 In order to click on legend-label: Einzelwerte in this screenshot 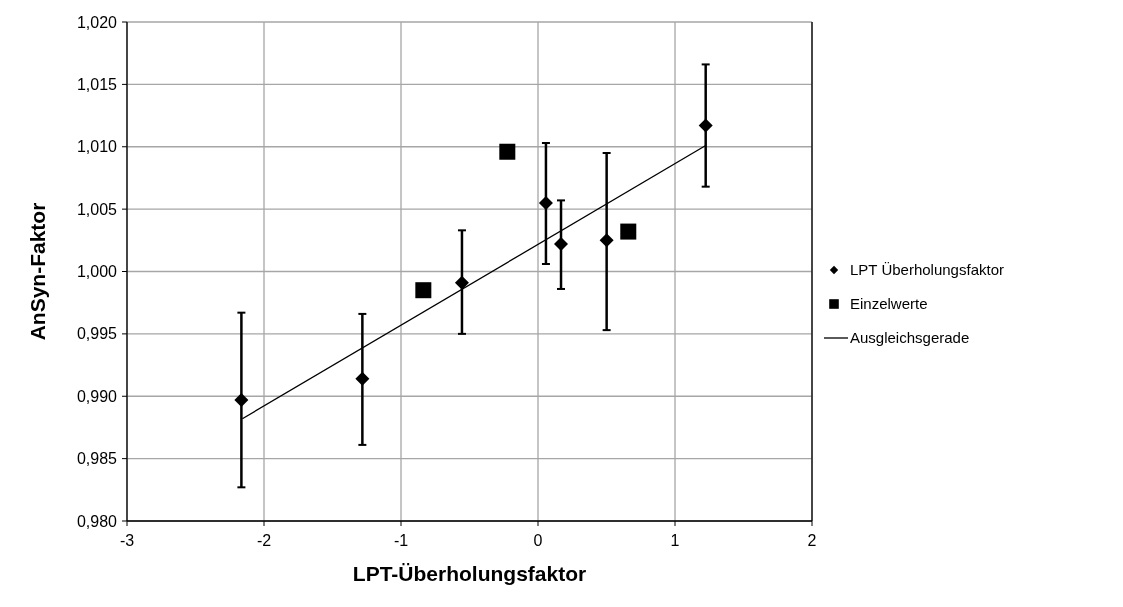, I will do `click(889, 304)`.